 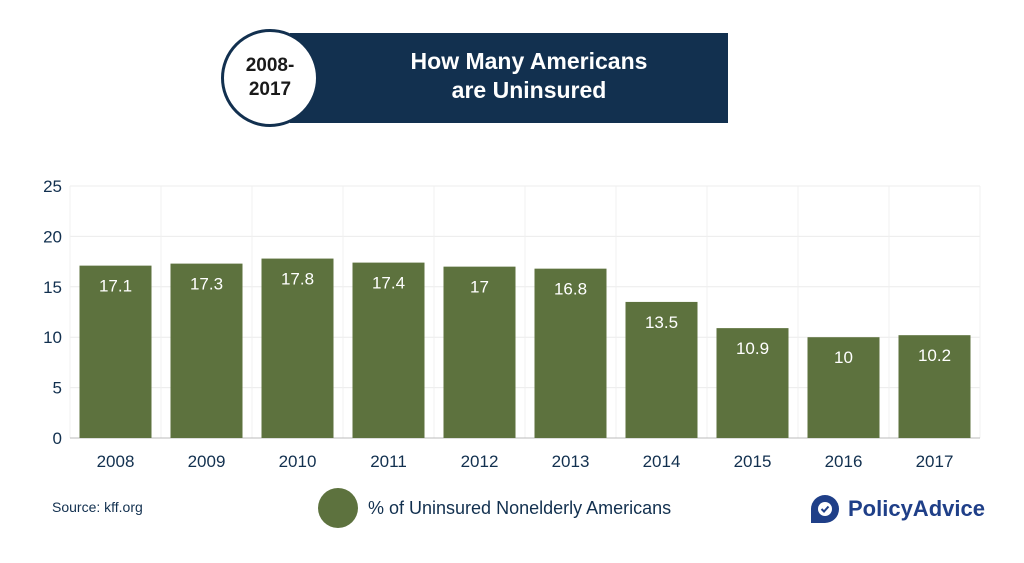 What do you see at coordinates (52, 186) in the screenshot?
I see `y-tick-label: 25` at bounding box center [52, 186].